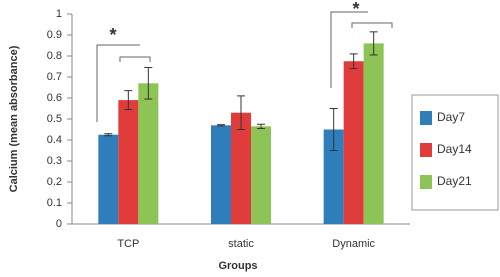 This screenshot has height=277, width=500. I want to click on y-tick-label: 0.3, so click(54, 161).